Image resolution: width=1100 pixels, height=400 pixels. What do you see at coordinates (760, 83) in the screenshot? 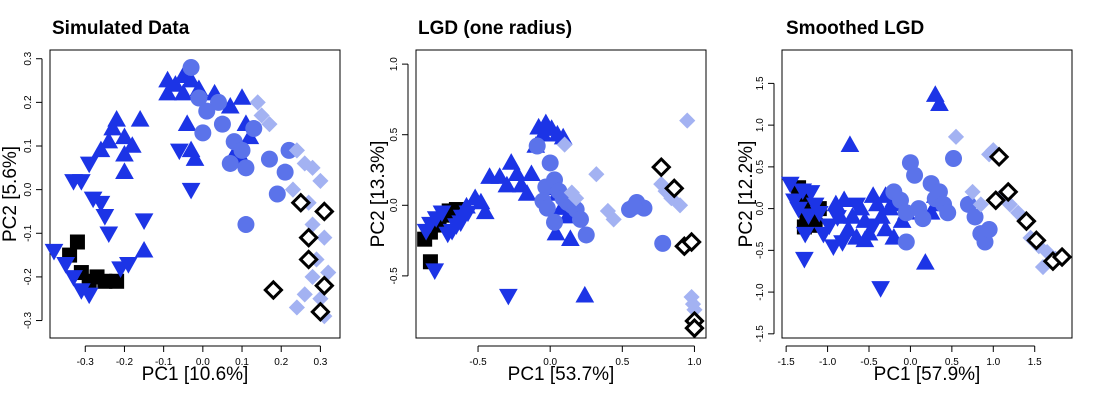
I see `y-tick-label: 1.5` at bounding box center [760, 83].